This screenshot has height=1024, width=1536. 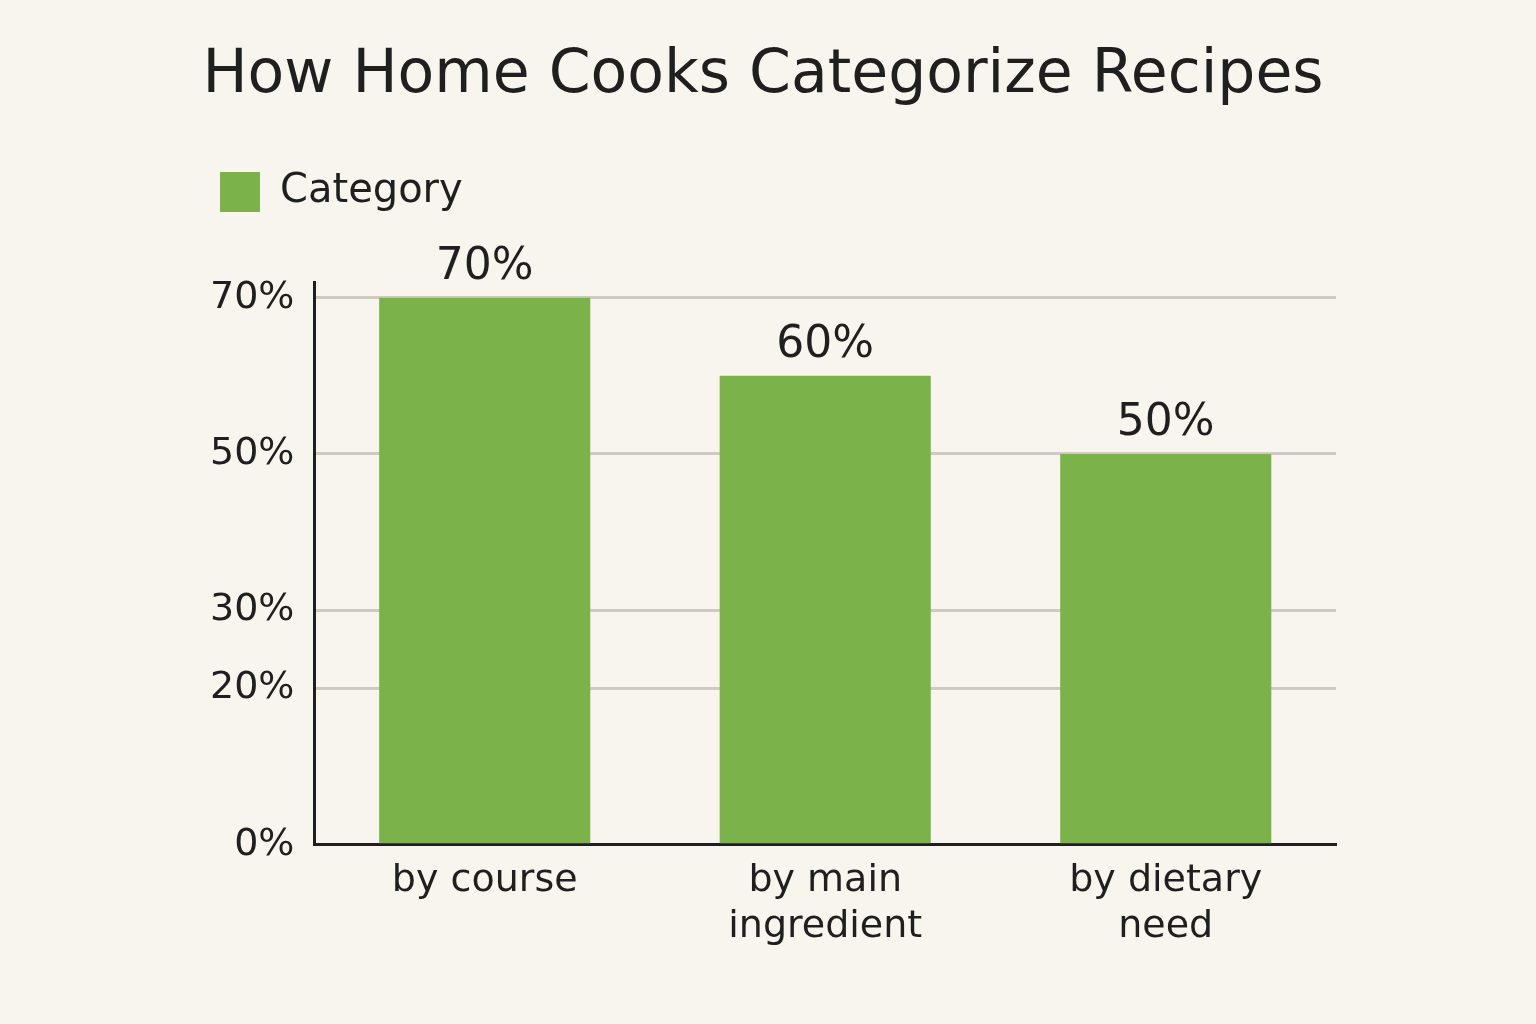 What do you see at coordinates (252, 294) in the screenshot?
I see `y-tick-label: 70%` at bounding box center [252, 294].